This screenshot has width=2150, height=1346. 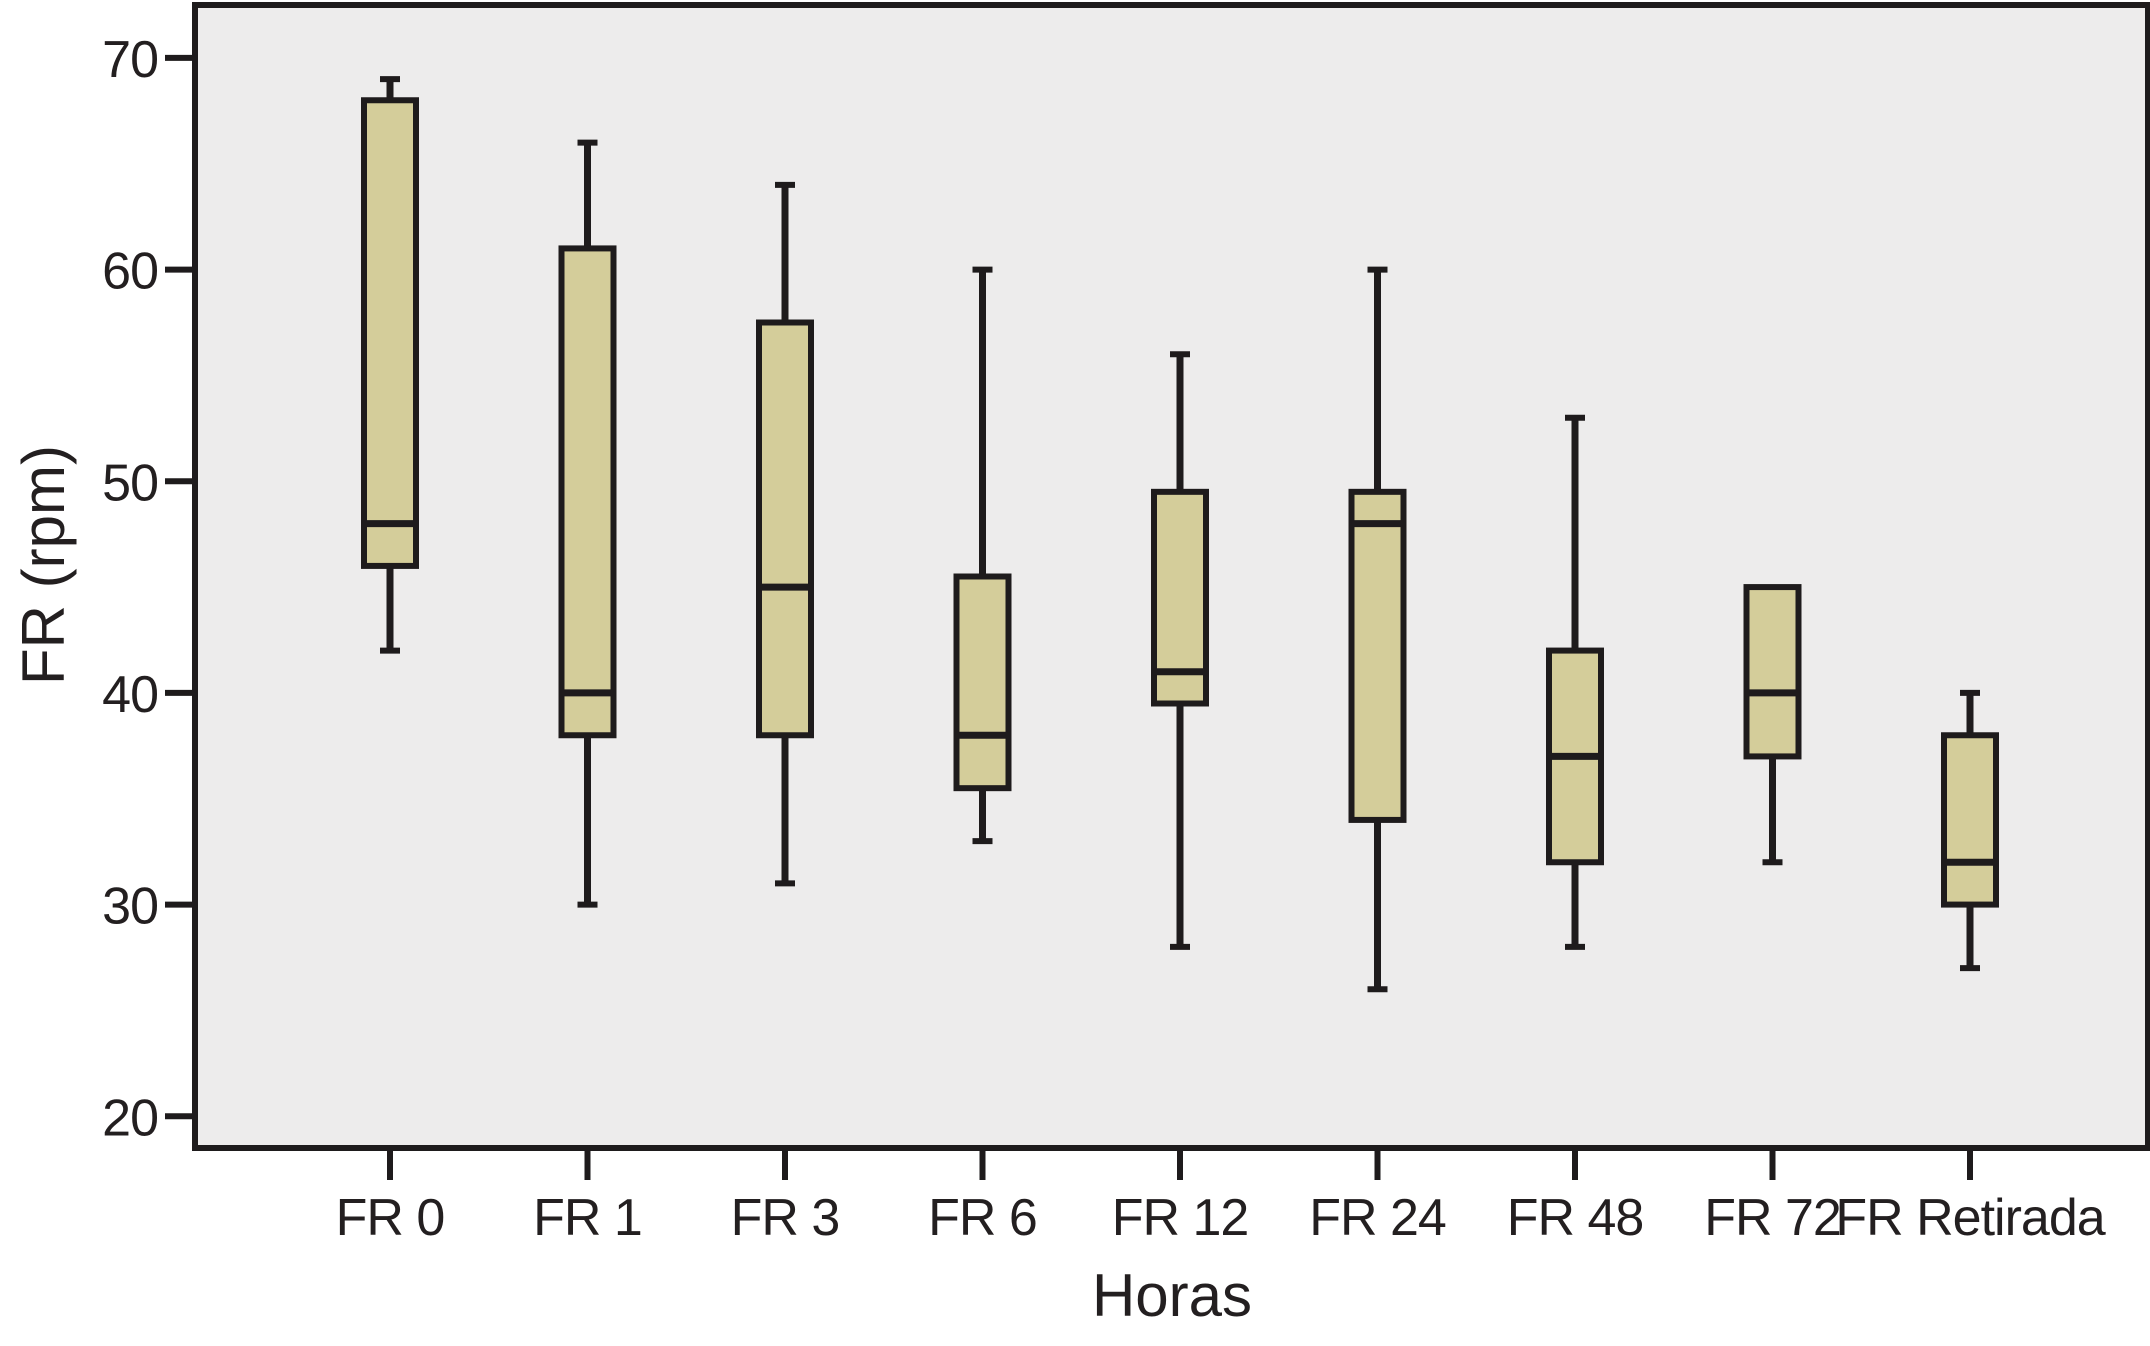 I want to click on x-tick-label: FR 3, so click(x=785, y=1218).